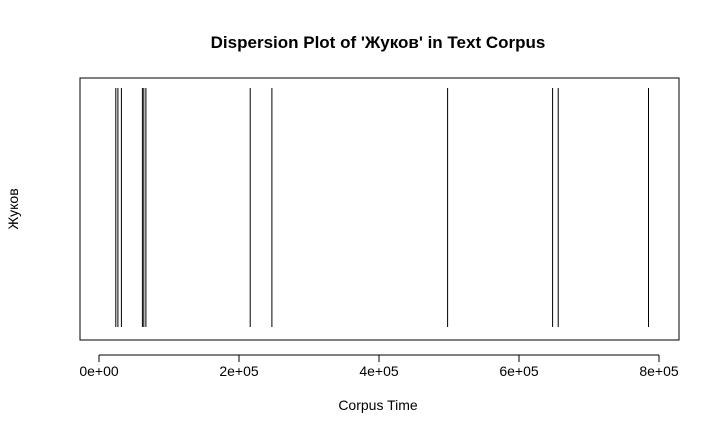  I want to click on x-tick-label-1: 2e+05, so click(239, 371).